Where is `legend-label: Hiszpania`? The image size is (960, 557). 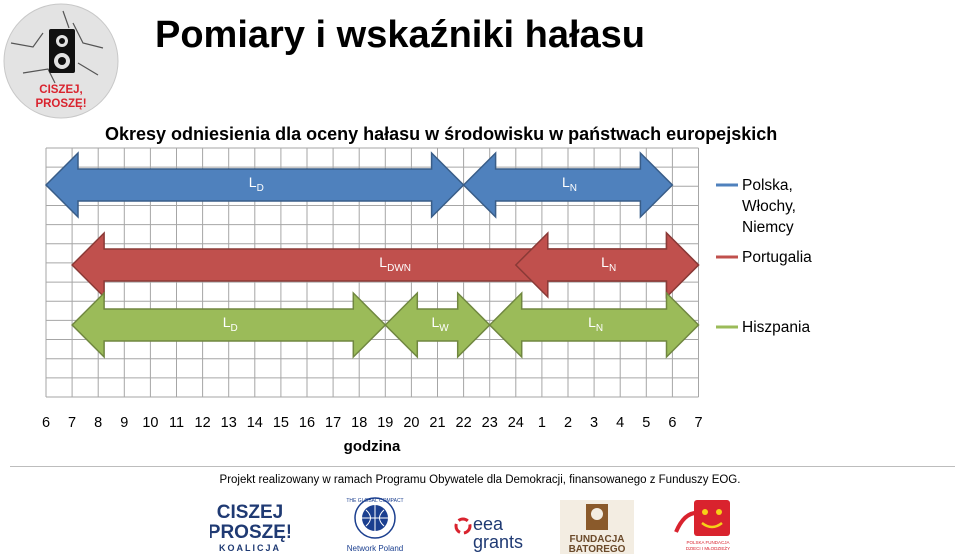
legend-label: Hiszpania is located at coordinates (776, 327).